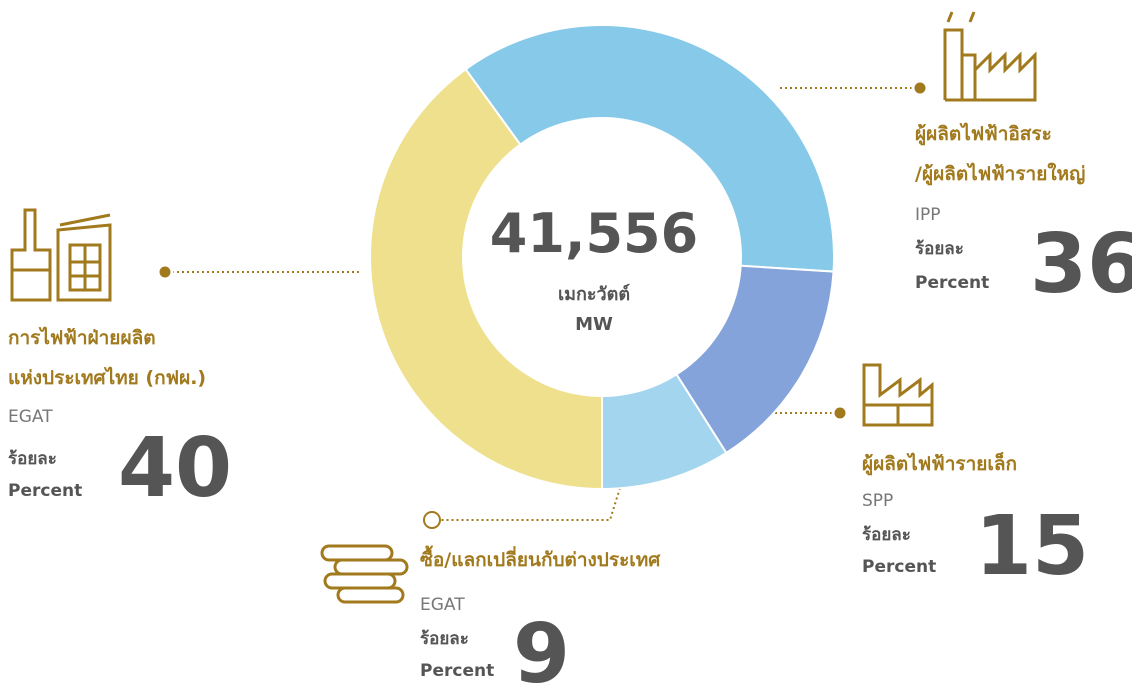  I want to click on power-plant-icon, so click(61, 255).